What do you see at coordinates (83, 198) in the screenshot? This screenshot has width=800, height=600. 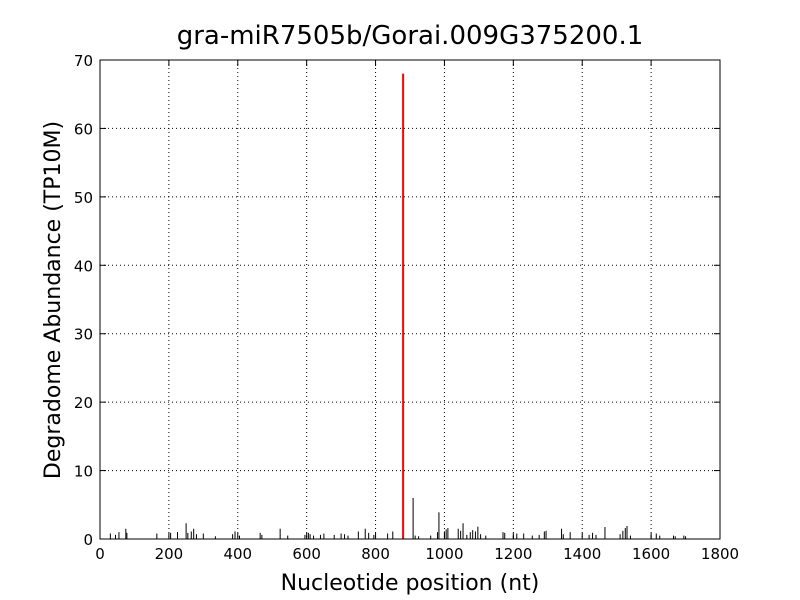 I see `y-tick-label: 50` at bounding box center [83, 198].